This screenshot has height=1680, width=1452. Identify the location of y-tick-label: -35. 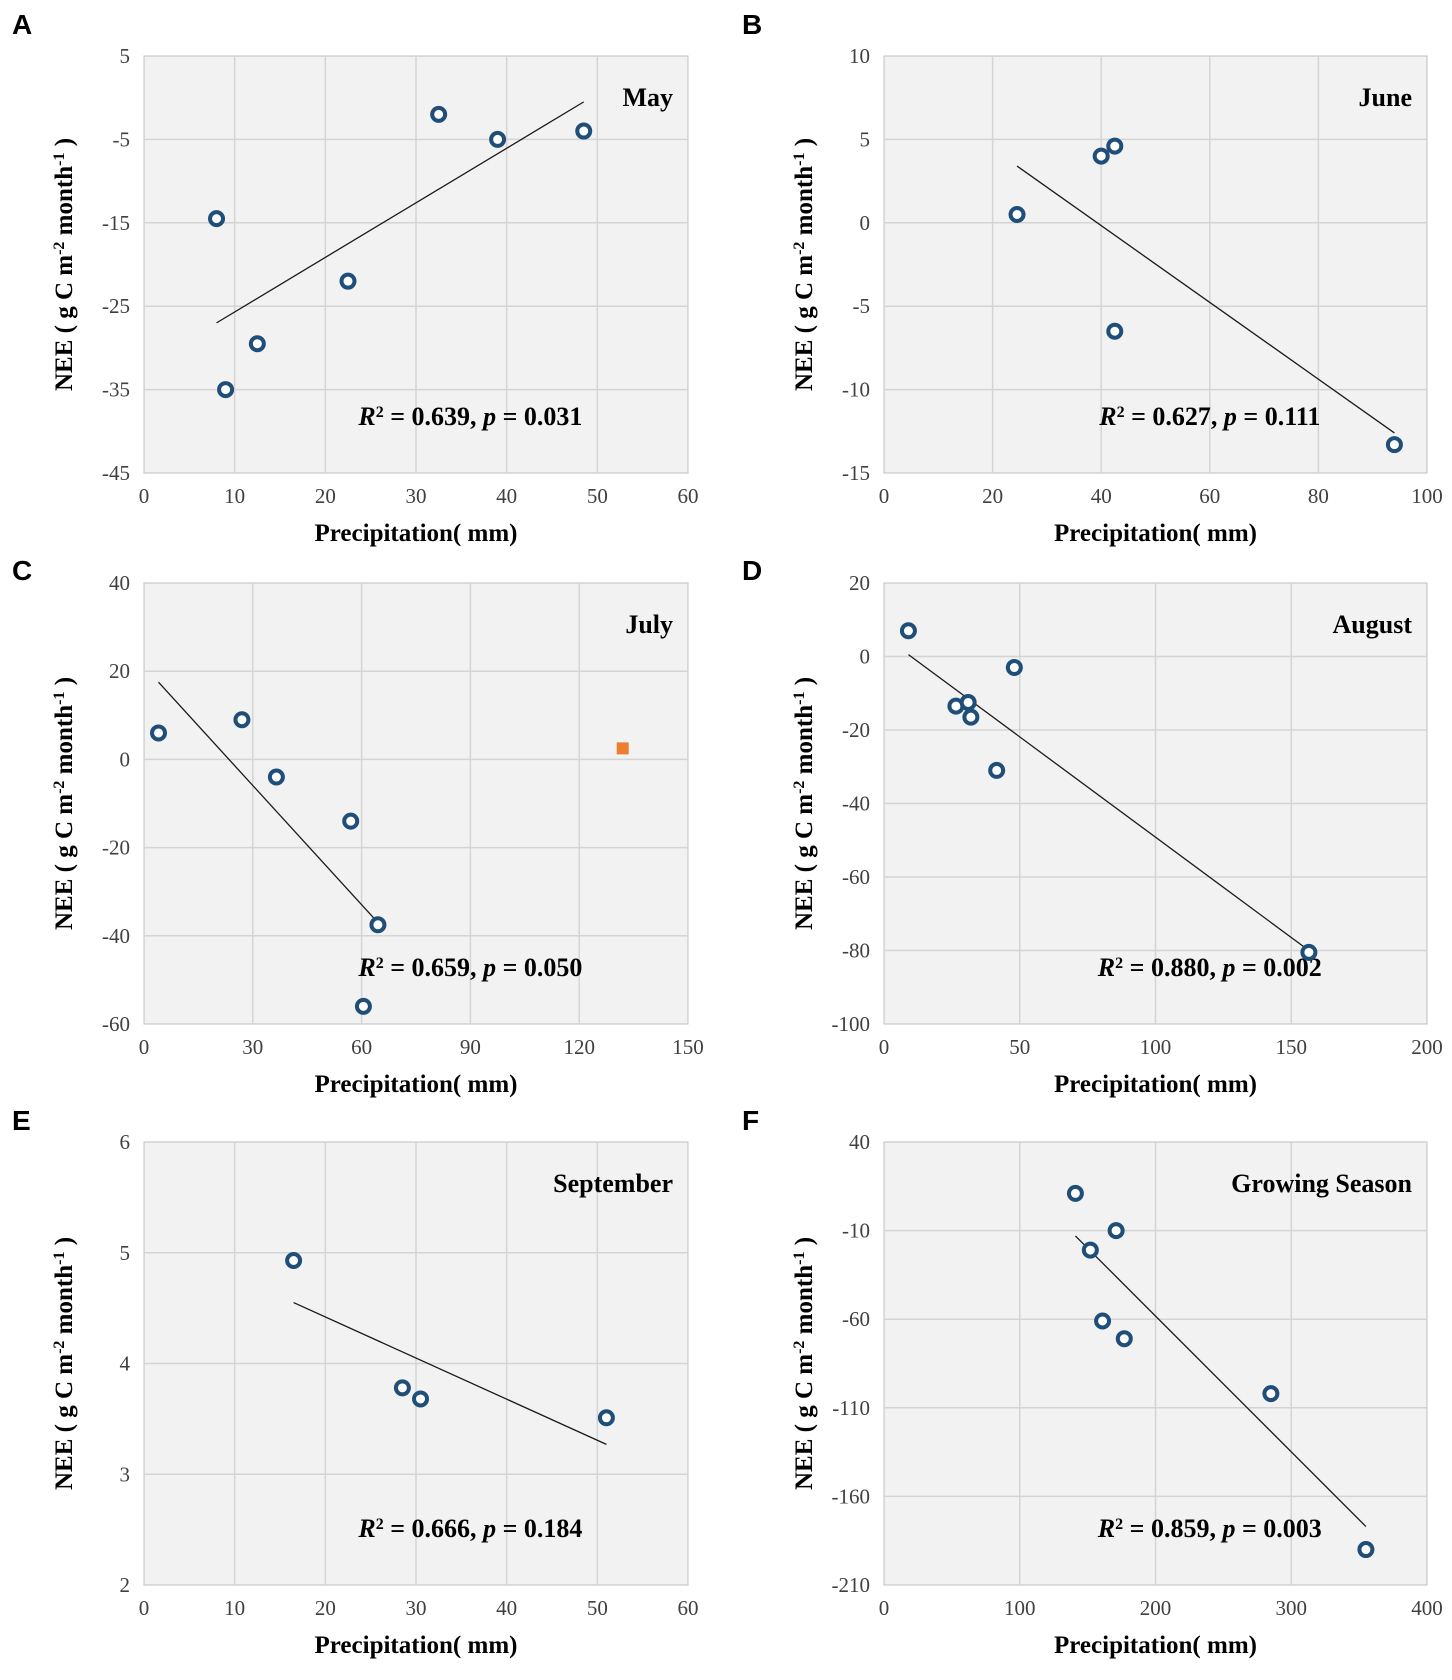
(116, 390).